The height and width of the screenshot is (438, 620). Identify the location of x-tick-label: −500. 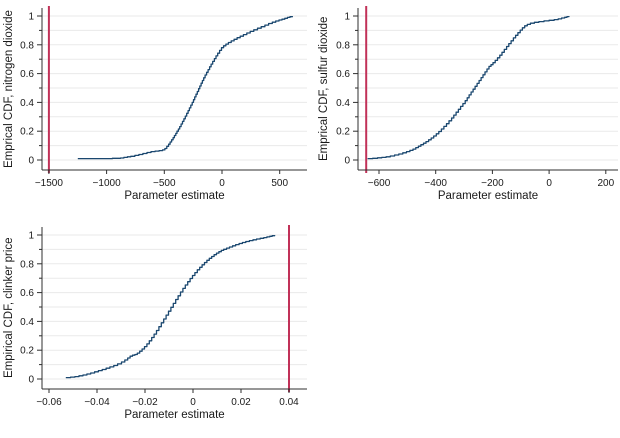
(164, 183).